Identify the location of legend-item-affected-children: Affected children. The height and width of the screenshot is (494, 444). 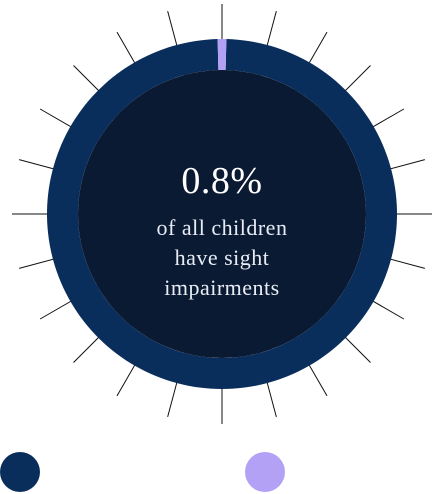
(331, 472).